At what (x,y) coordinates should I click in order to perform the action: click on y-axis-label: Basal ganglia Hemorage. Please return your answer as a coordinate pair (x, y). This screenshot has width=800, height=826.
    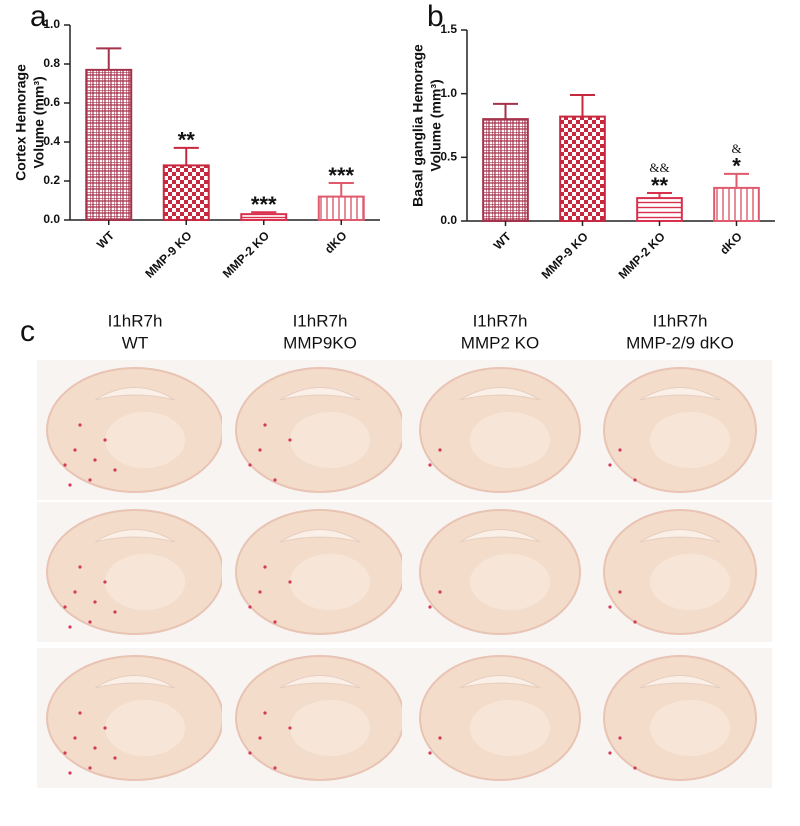
    Looking at the image, I should click on (418, 125).